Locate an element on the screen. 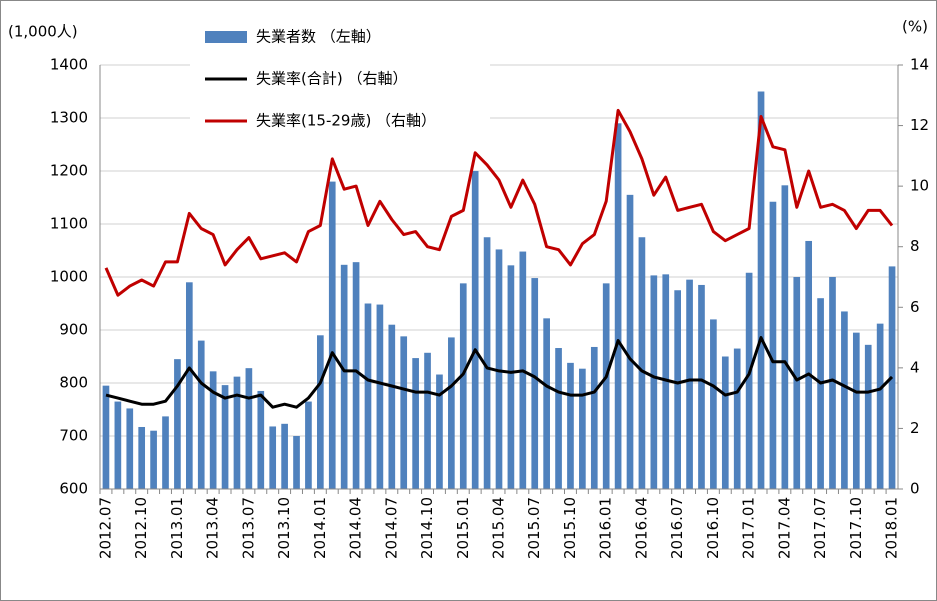  y2-tick-label: 14 is located at coordinates (919, 65).